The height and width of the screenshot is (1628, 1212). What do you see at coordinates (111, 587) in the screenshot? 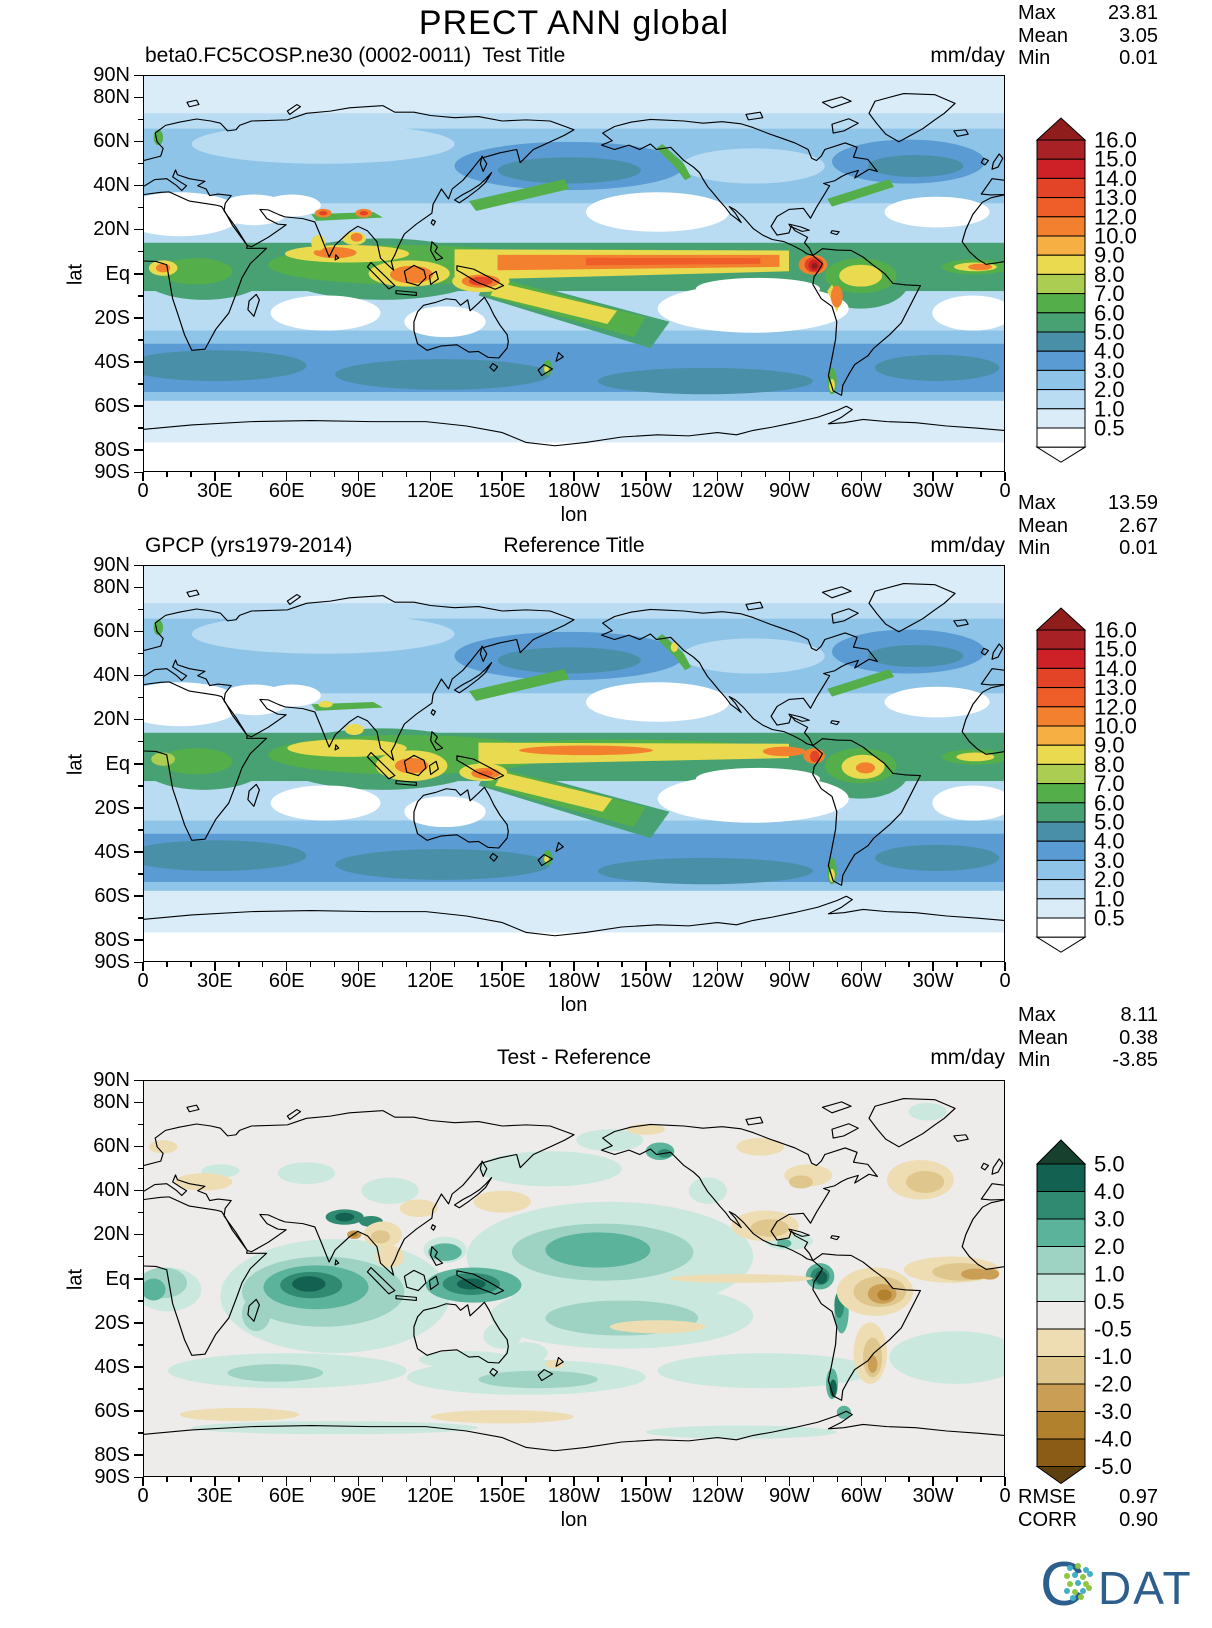
I see `lat-tick-label: 80N` at bounding box center [111, 587].